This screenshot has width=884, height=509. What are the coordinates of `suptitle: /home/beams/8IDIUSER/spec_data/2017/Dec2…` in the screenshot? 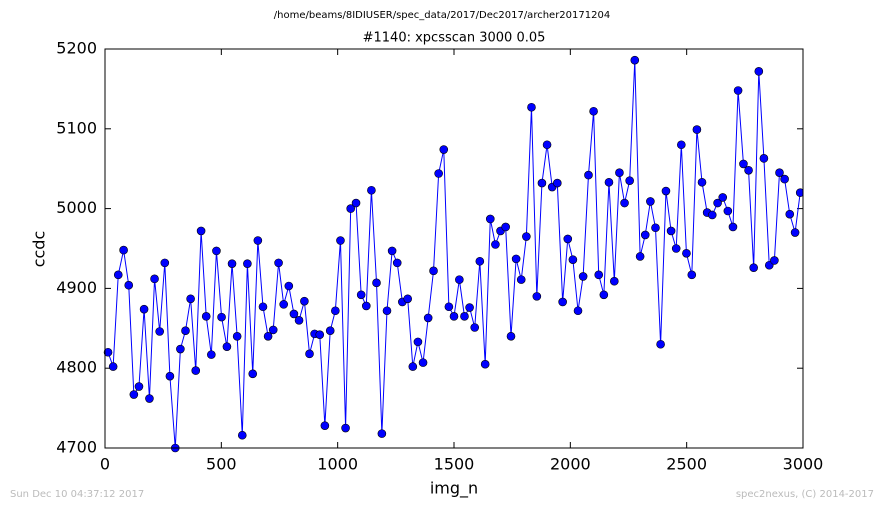 It's located at (442, 15).